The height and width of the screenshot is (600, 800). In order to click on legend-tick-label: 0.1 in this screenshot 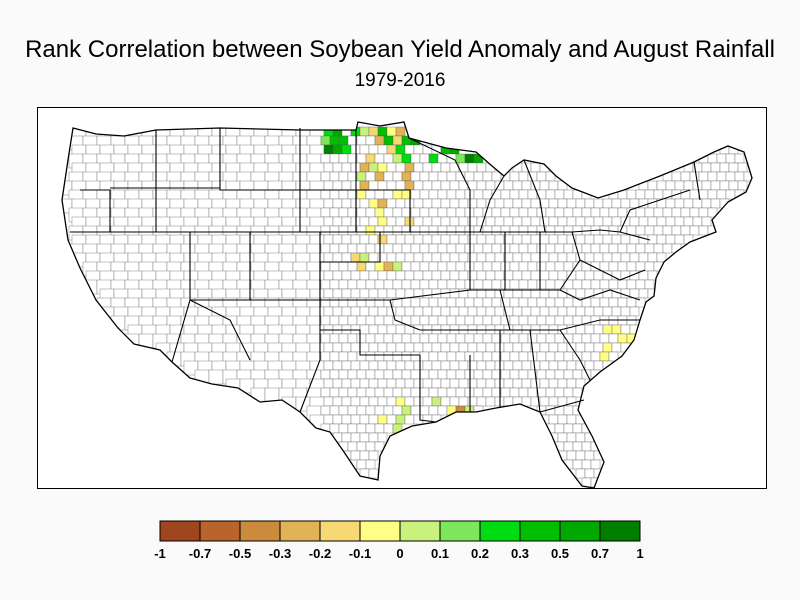, I will do `click(440, 553)`.